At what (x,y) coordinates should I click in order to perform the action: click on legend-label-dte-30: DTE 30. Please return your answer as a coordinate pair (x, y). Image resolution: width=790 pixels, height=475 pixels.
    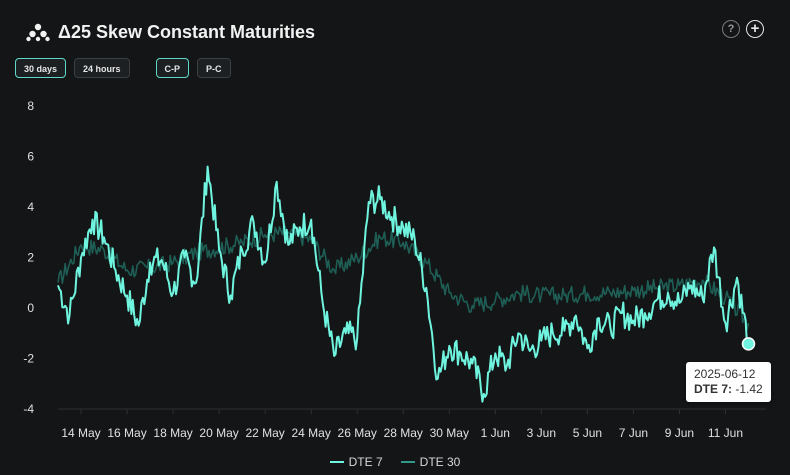
    Looking at the image, I should click on (440, 462).